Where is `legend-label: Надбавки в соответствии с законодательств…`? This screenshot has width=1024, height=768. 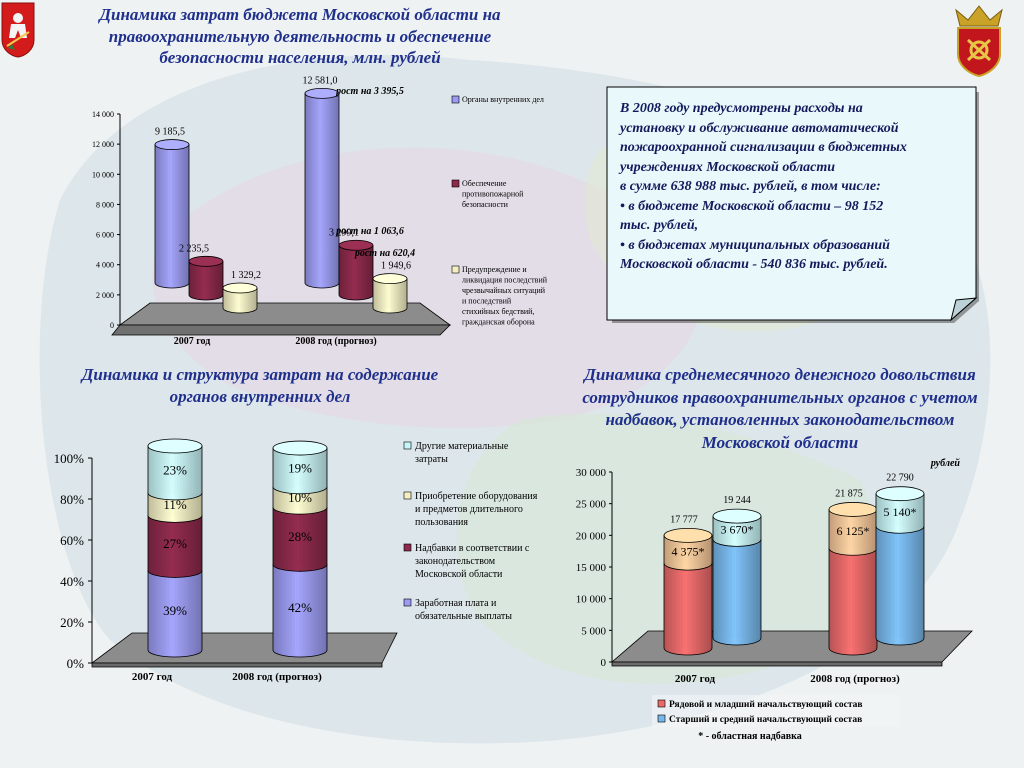
legend-label: Надбавки в соответствии с законодательств… is located at coordinates (472, 561).